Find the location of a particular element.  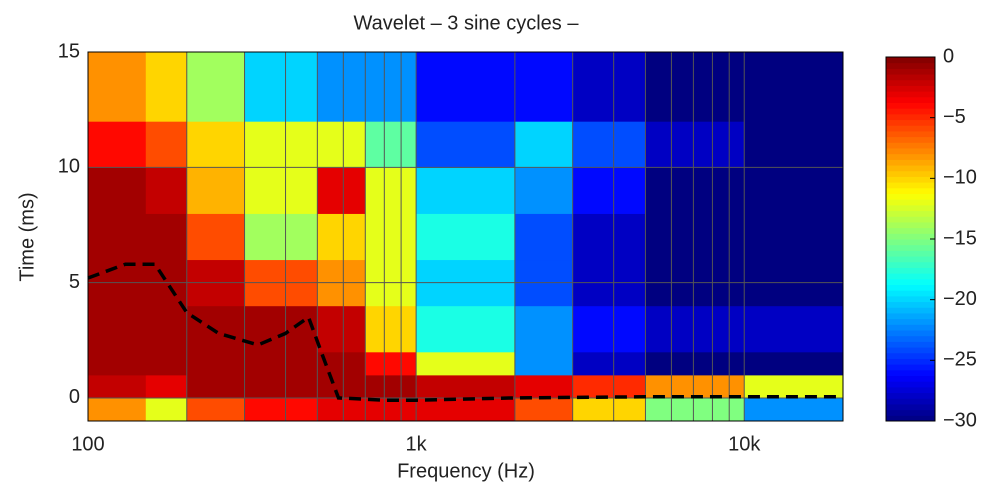

y-tick-label: 10 is located at coordinates (69, 167).